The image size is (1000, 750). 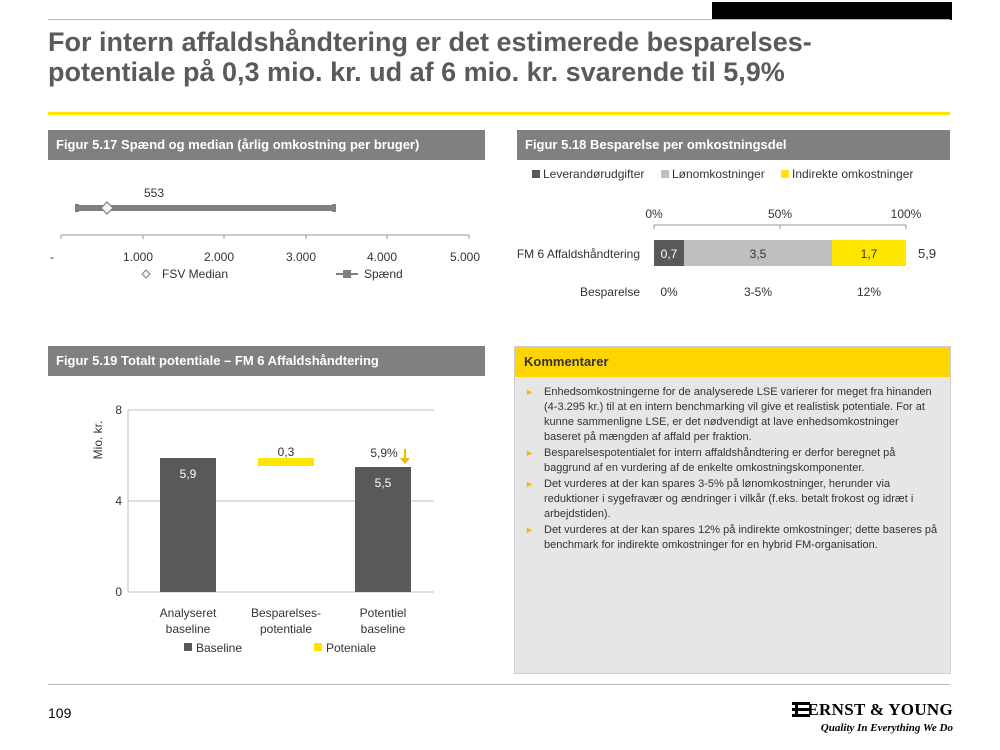 I want to click on fig519-cat1-line1: Analyseret, so click(x=188, y=613).